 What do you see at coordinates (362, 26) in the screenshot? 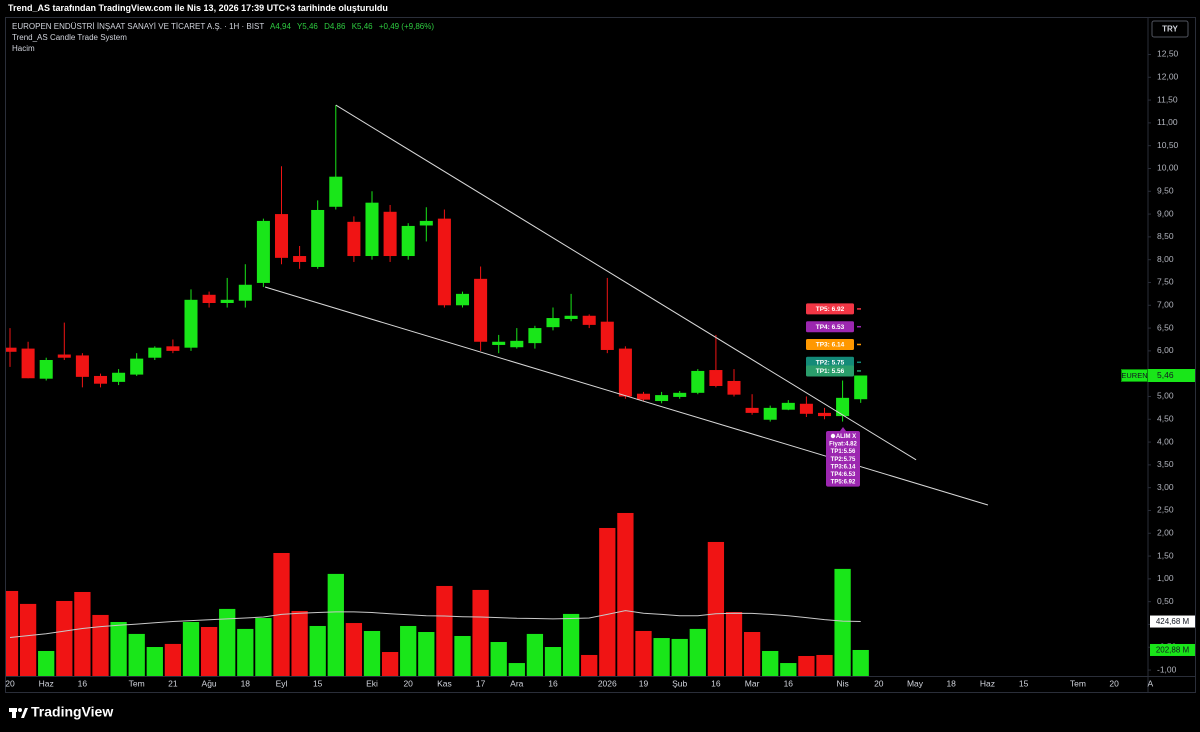
I see `ohlc-close: K5,46` at bounding box center [362, 26].